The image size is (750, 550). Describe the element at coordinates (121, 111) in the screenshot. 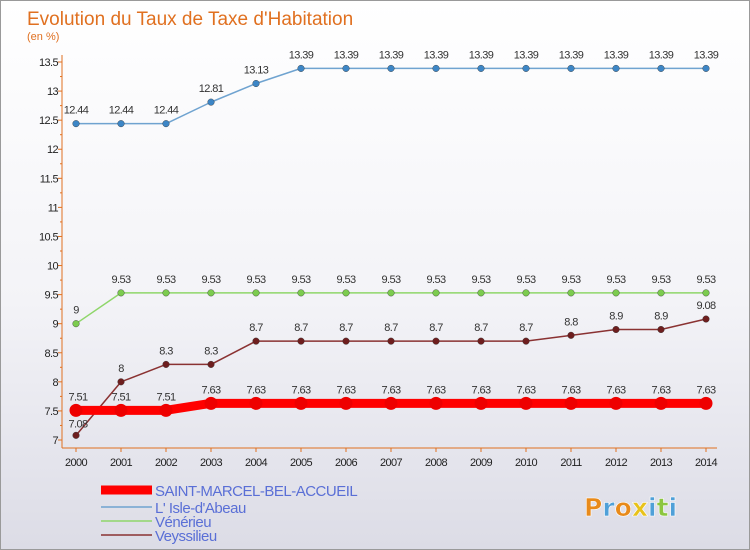

I see `data-label: 12.44` at that location.